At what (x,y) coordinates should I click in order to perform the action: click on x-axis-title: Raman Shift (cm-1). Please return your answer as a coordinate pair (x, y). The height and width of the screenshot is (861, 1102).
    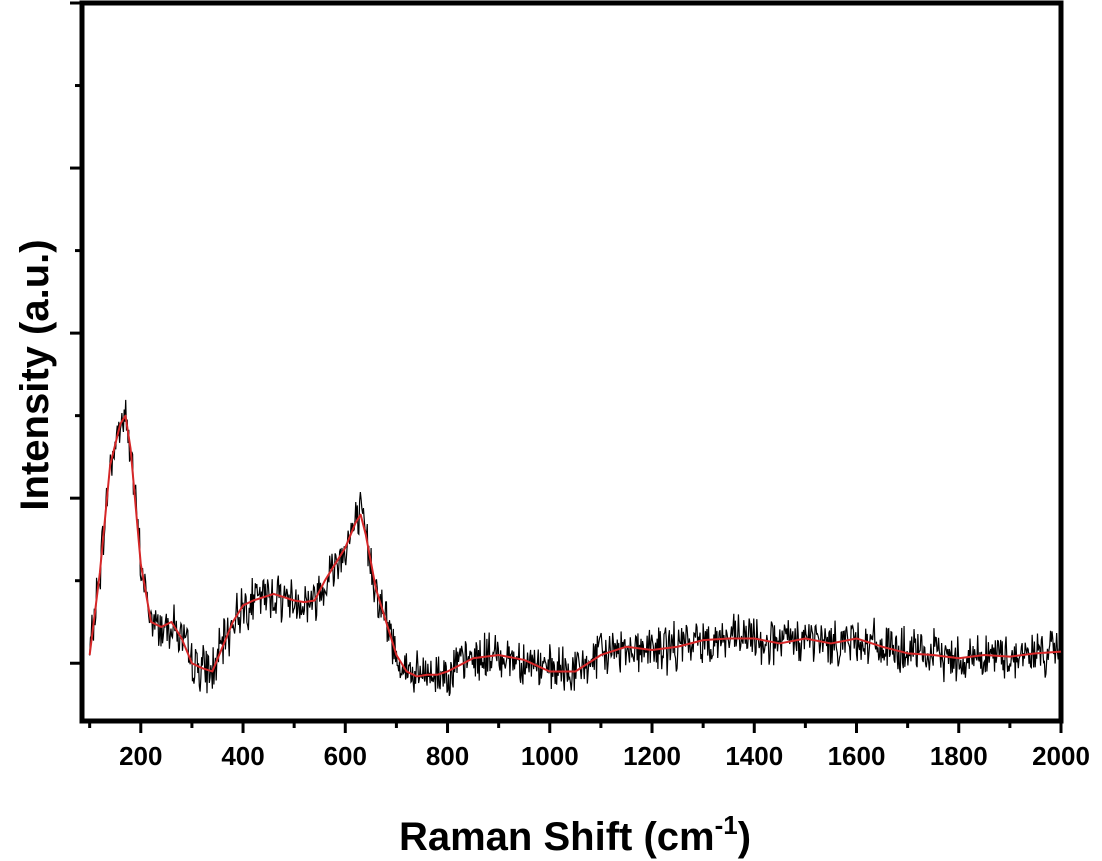
    Looking at the image, I should click on (575, 834).